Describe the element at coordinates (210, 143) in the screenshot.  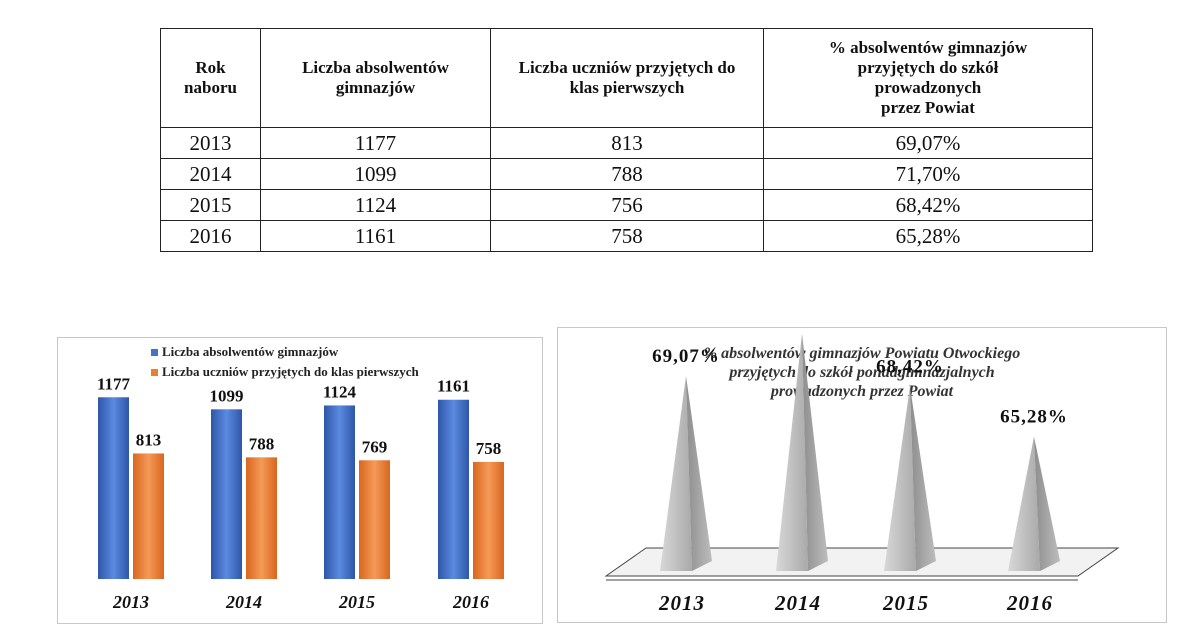
I see `cell-year: 2013` at that location.